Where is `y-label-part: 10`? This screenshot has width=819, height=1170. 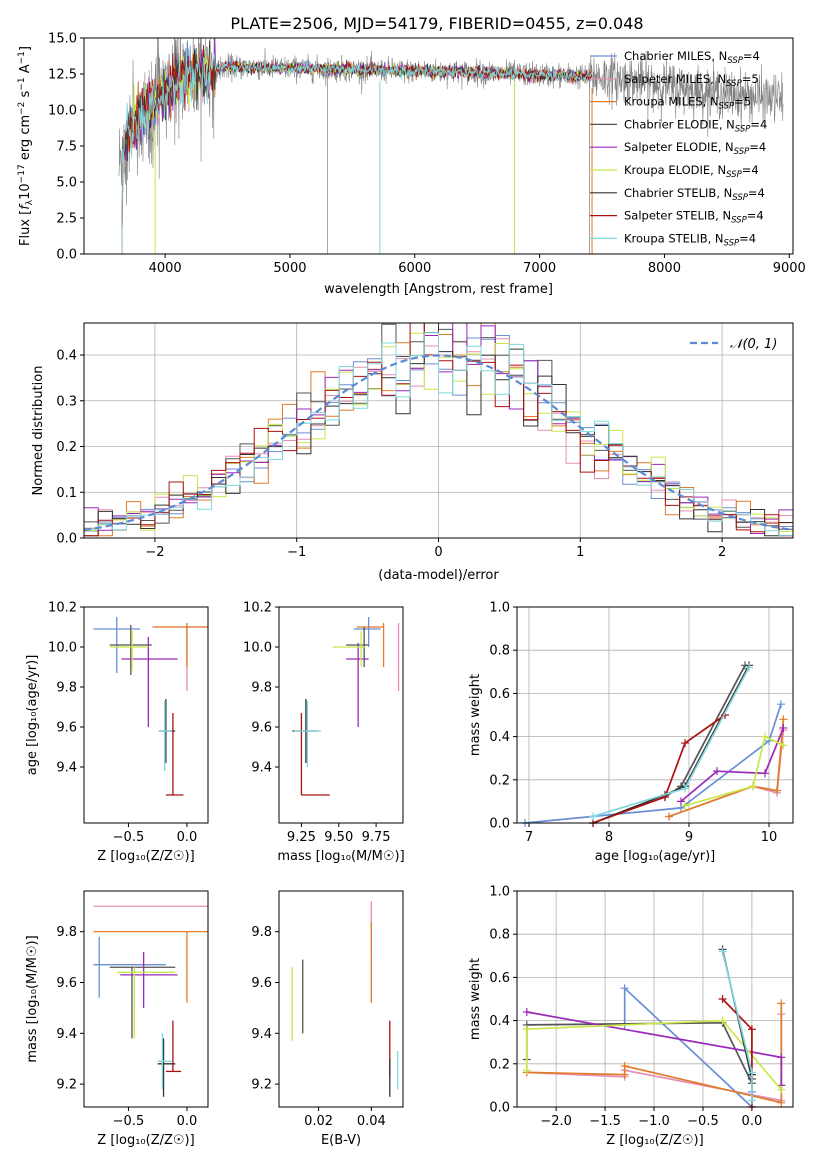
y-label-part: 10 is located at coordinates (25, 191).